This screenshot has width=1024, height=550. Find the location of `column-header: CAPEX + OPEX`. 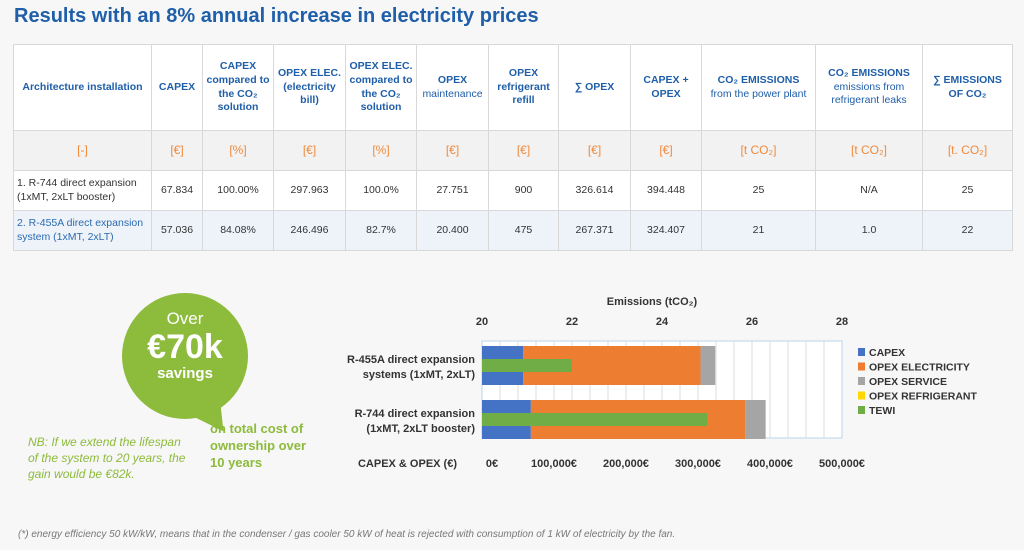

column-header: CAPEX + OPEX is located at coordinates (666, 87).